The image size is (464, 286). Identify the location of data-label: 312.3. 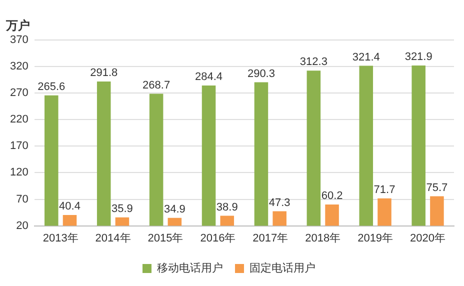
(314, 62).